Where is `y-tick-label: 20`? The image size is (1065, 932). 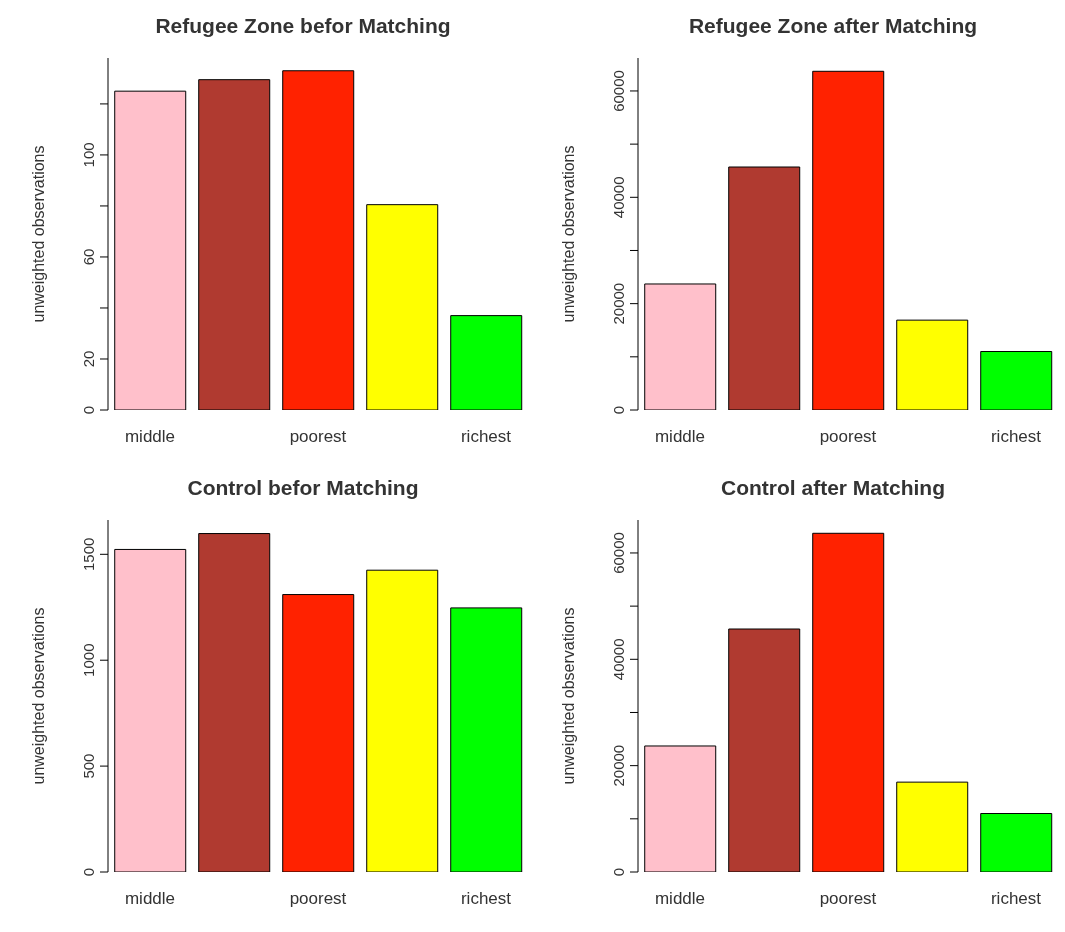 y-tick-label: 20 is located at coordinates (88, 359).